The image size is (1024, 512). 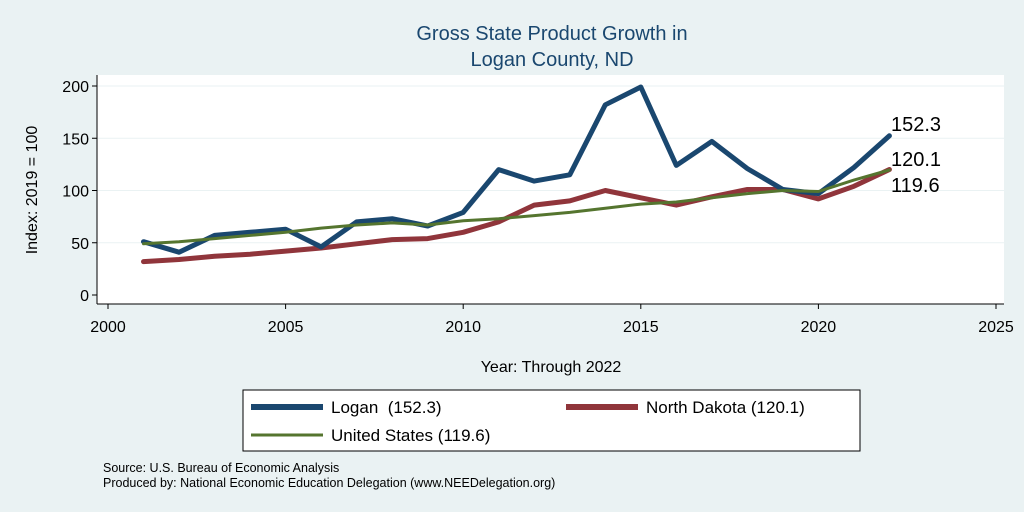 What do you see at coordinates (84, 296) in the screenshot?
I see `y-tick-label-0: 0` at bounding box center [84, 296].